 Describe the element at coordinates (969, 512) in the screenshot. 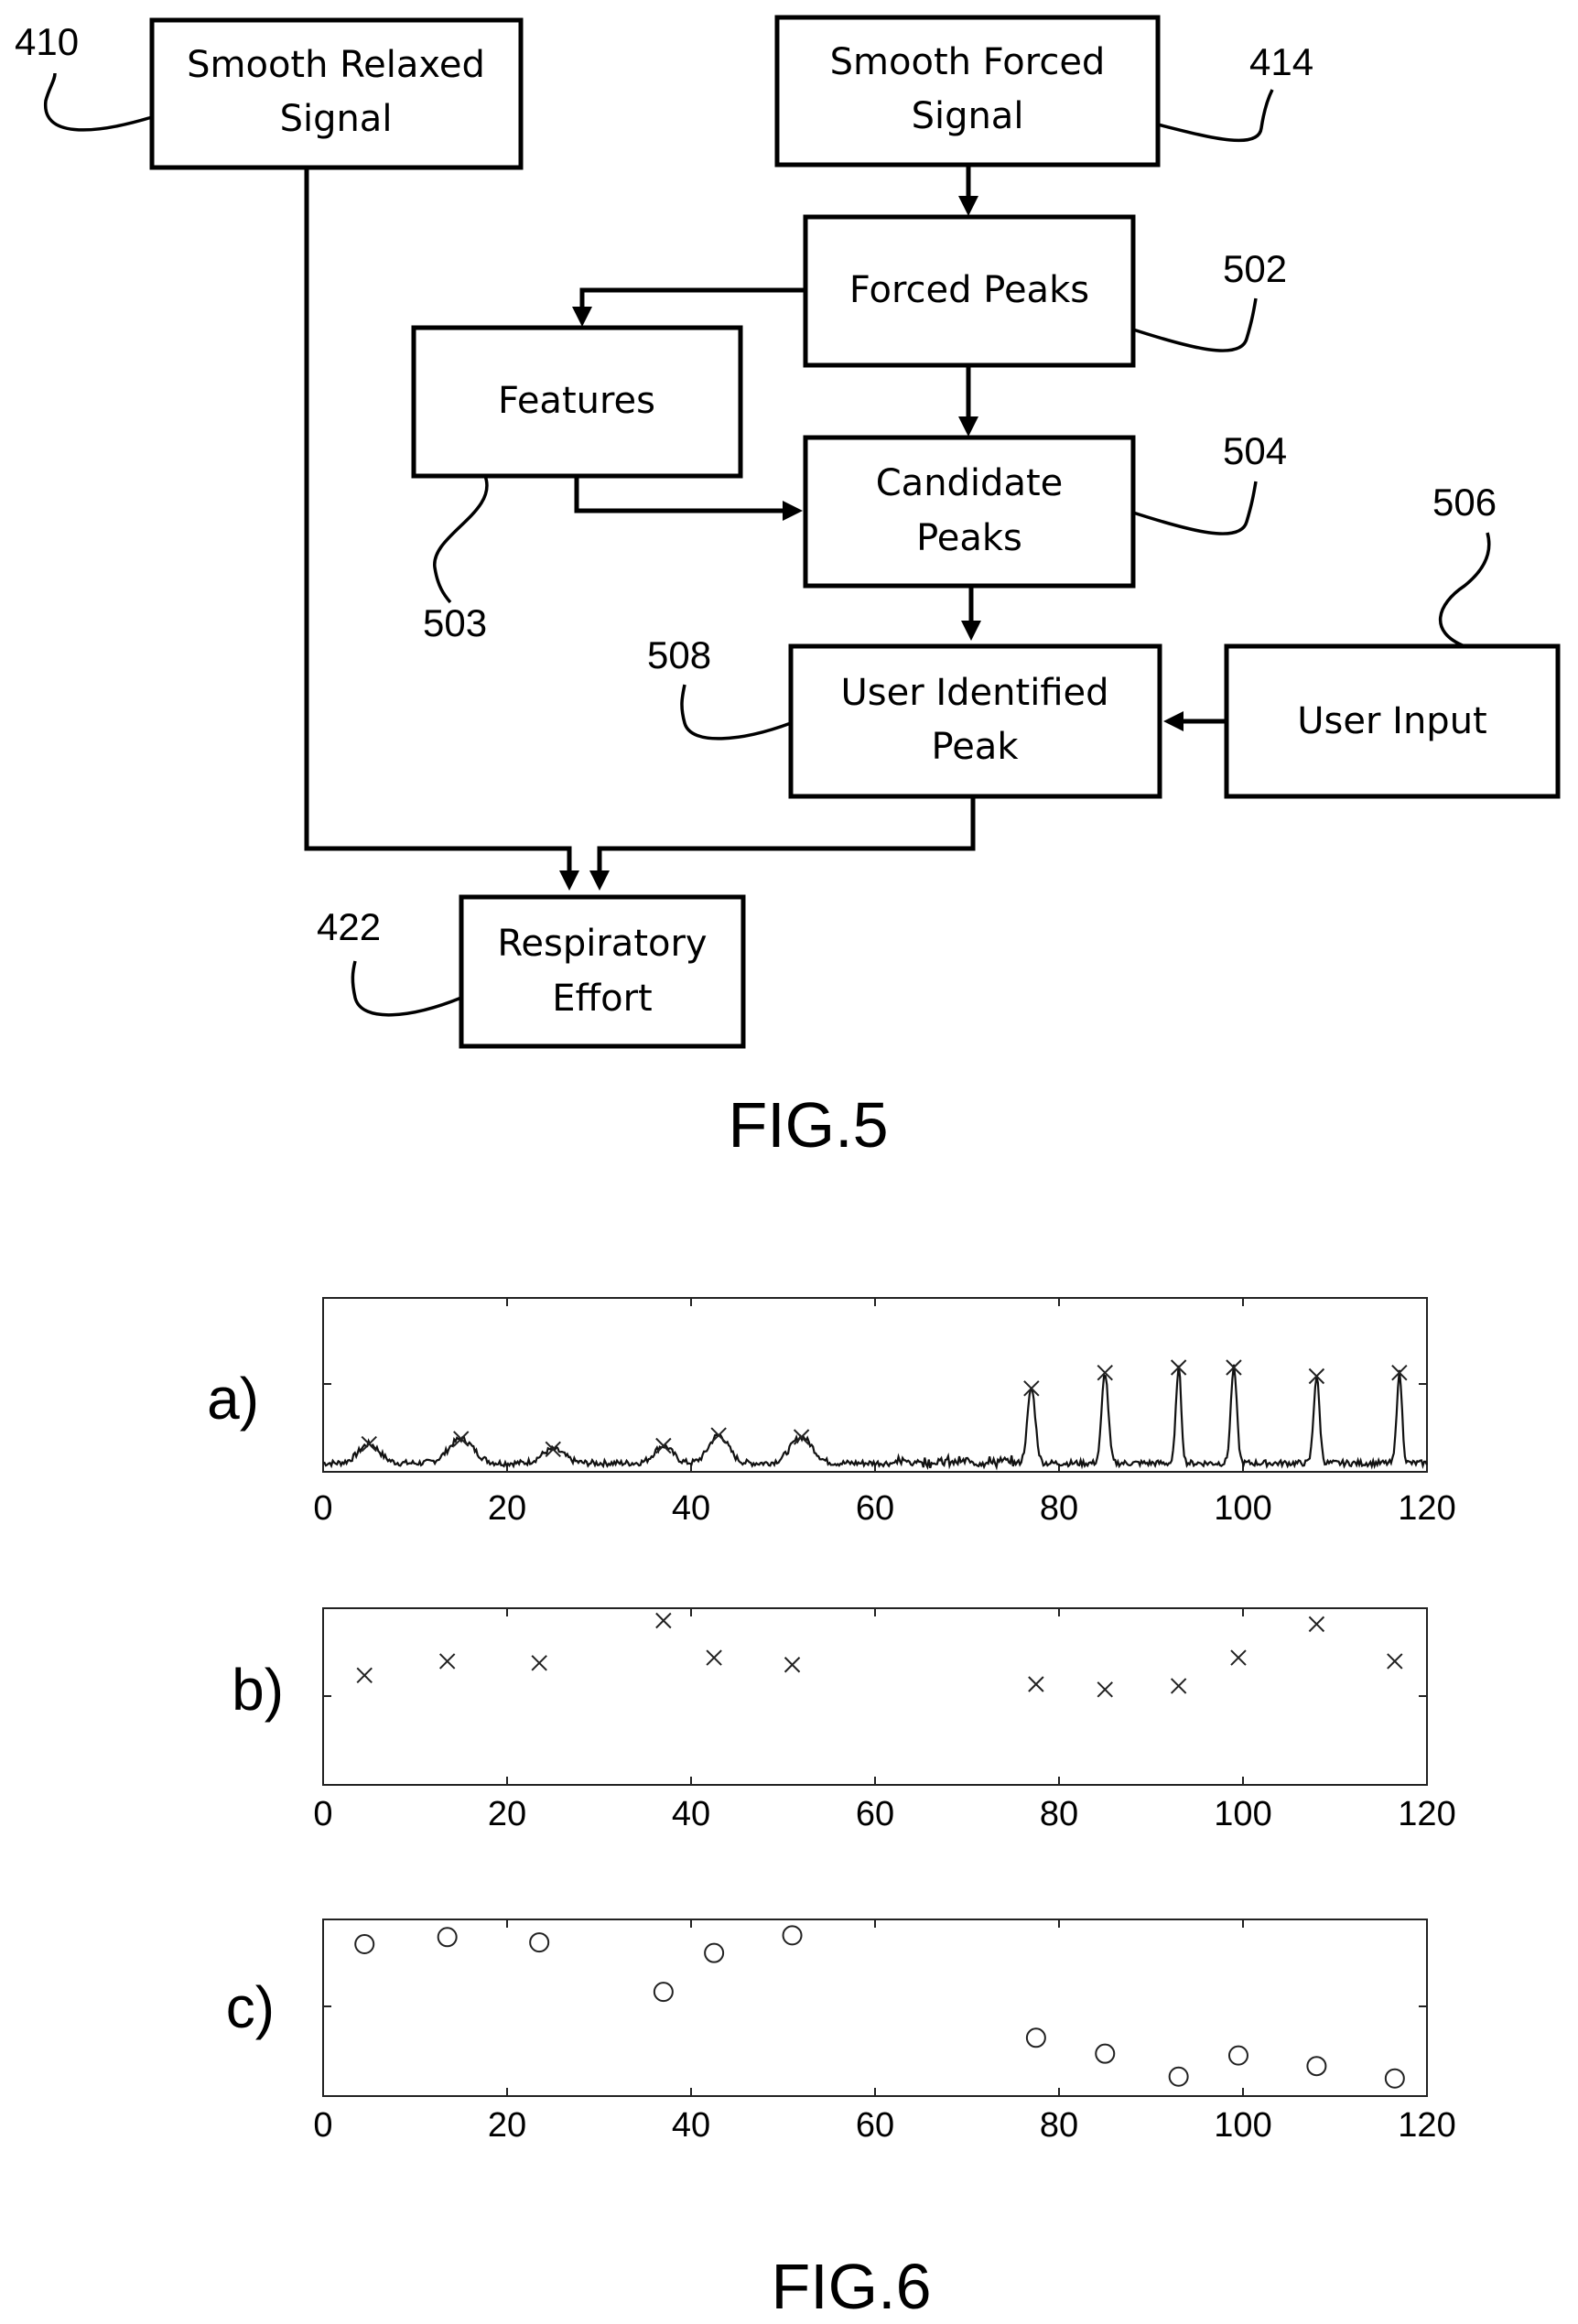

I see `box-candidate-peaks: Candidate Peaks` at that location.